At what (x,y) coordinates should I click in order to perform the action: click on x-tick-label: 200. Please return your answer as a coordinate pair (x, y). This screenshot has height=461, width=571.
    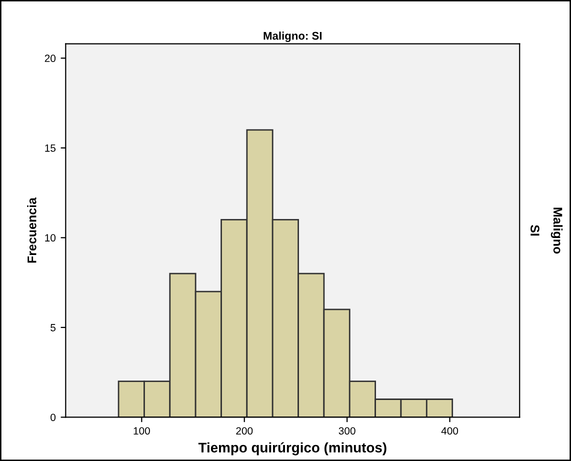
    Looking at the image, I should click on (244, 431).